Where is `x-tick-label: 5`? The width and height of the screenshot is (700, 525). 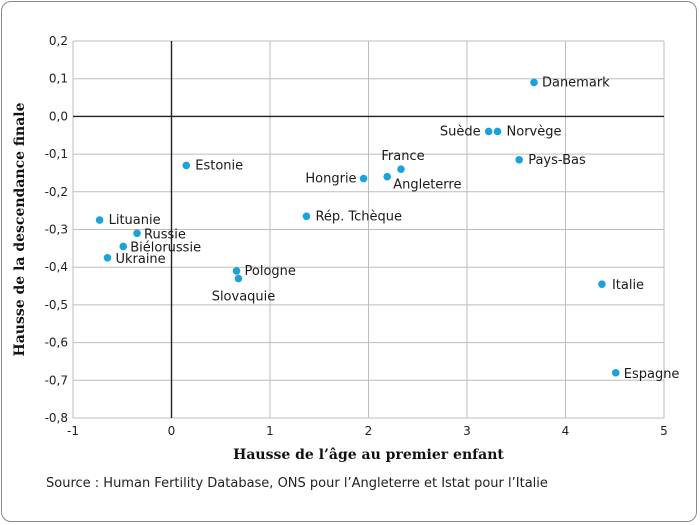
x-tick-label: 5 is located at coordinates (664, 431).